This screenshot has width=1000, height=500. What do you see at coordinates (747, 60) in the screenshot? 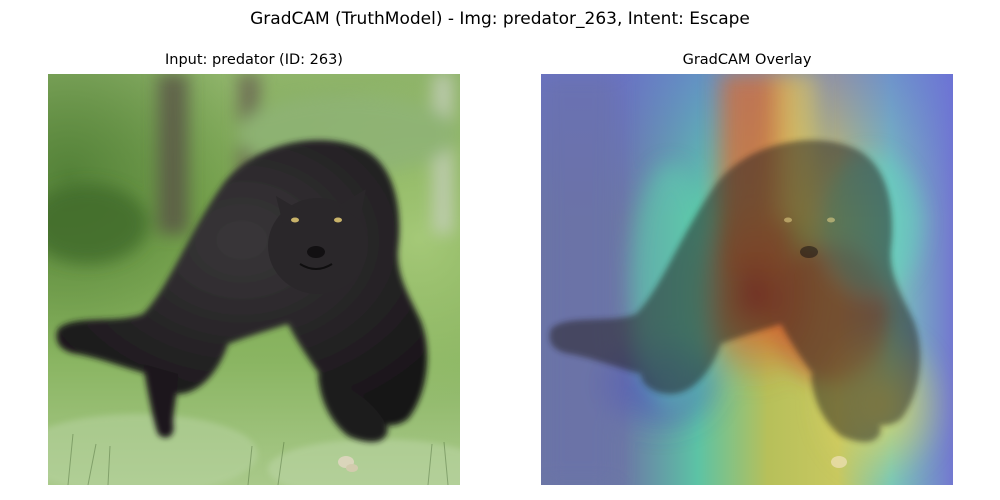
I see `gradcam-overlay-title: GradCAM Overlay` at bounding box center [747, 60].